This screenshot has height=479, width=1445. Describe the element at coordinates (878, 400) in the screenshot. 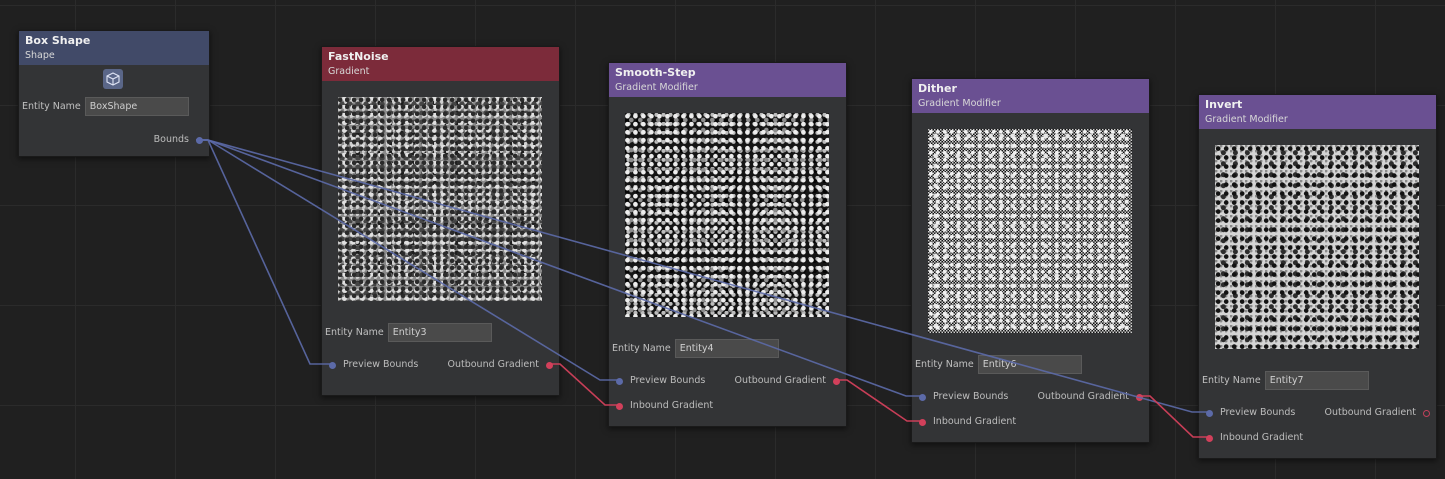

I see `gradient-wire-smoothstep-dither` at that location.